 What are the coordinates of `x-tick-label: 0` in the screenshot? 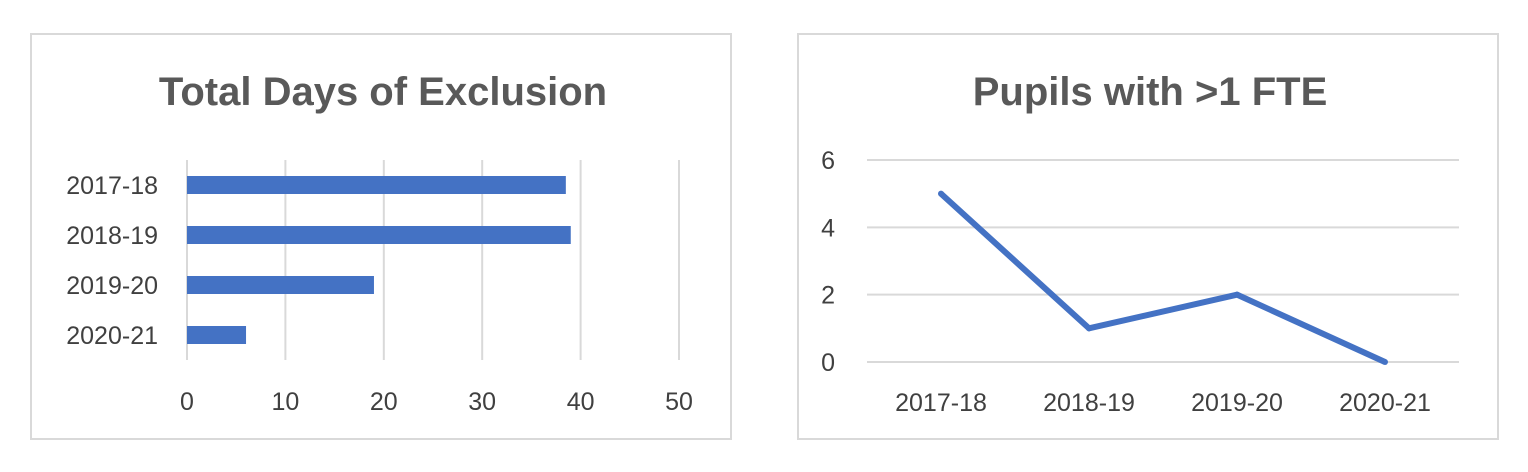 It's located at (187, 402).